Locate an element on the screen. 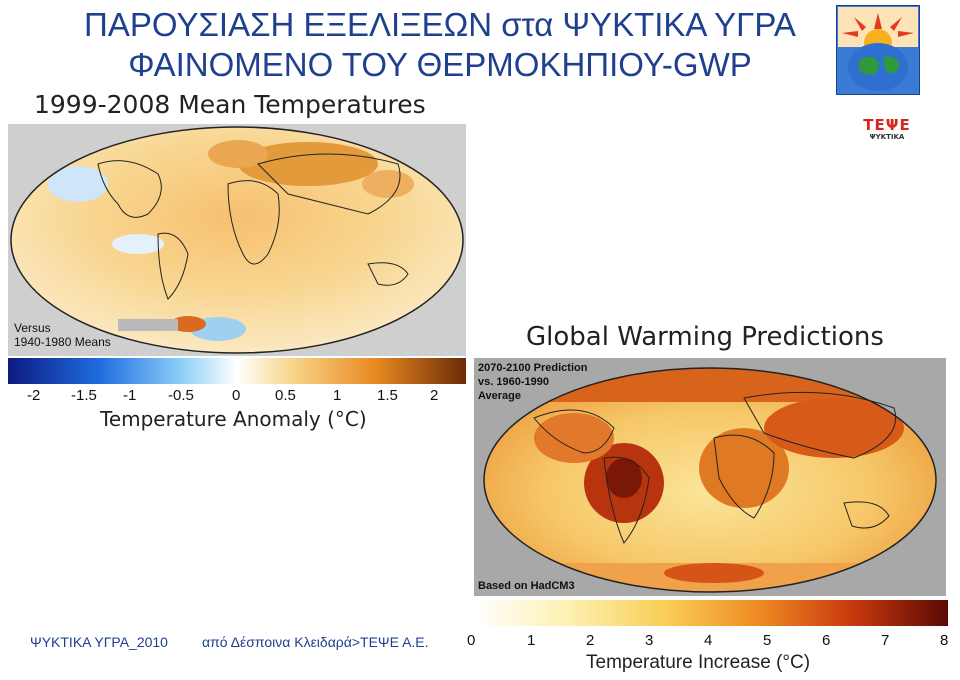 This screenshot has height=680, width=960. footer-right: από Δέσποινα Κλειδαρά>ΤΕΨΕ Α.Ε. is located at coordinates (315, 642).